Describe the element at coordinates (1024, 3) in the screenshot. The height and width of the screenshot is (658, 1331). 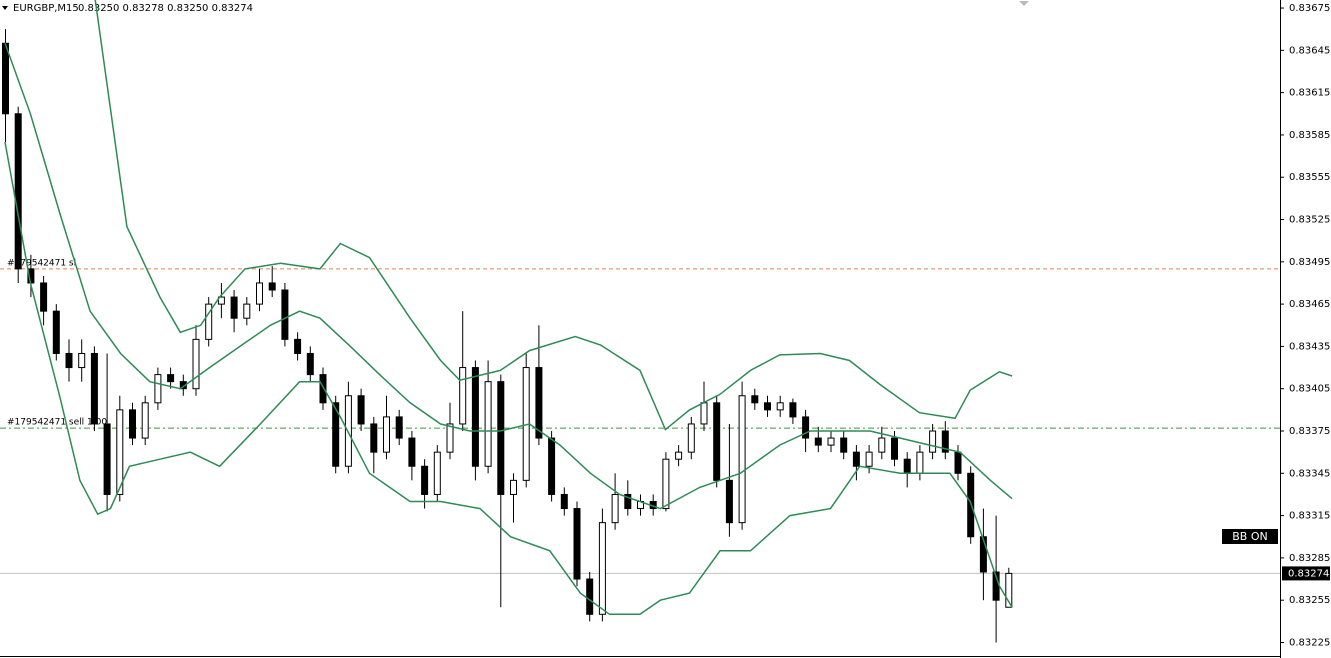
I see `scroll-marker` at that location.